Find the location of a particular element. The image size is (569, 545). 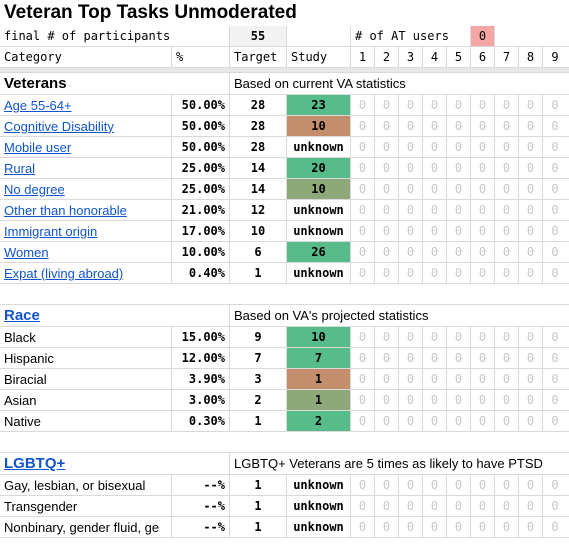

percent-cell: 12.00% is located at coordinates (201, 358).